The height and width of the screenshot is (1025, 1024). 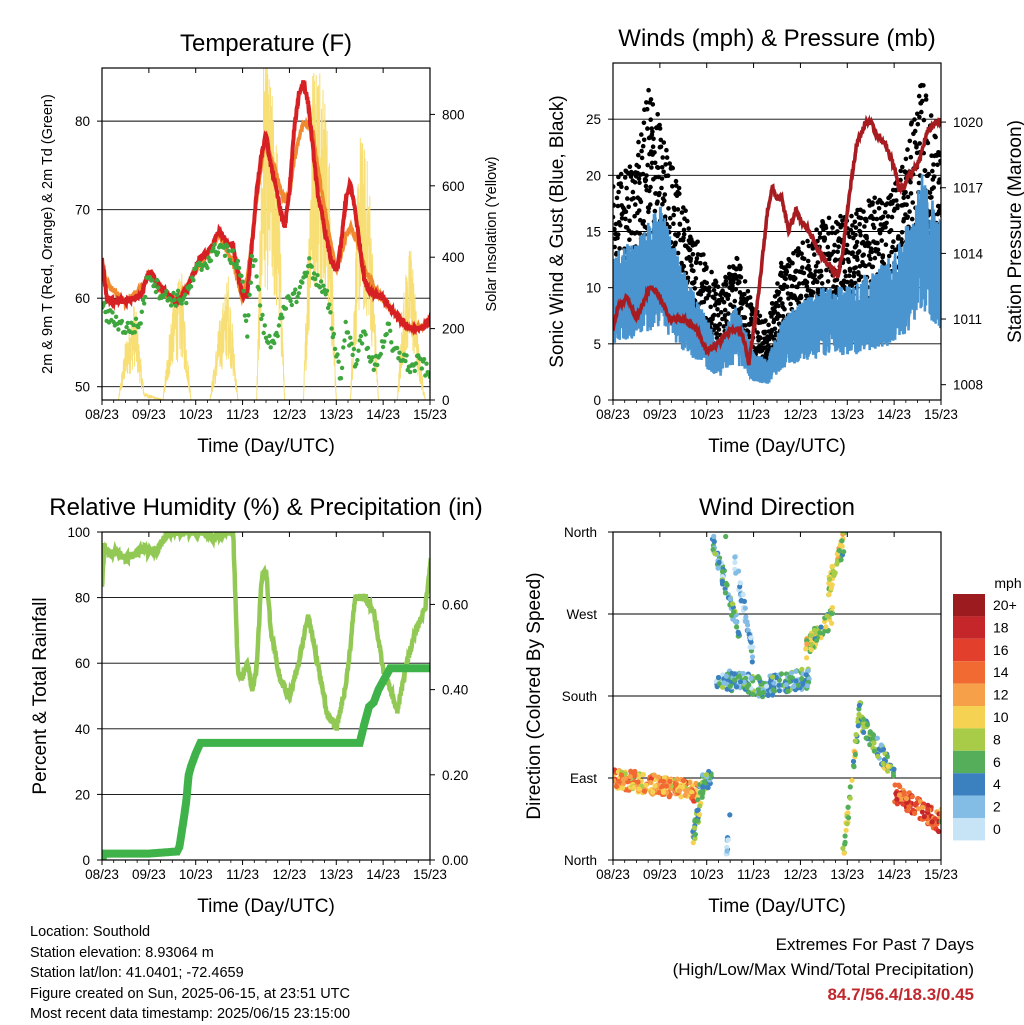 I want to click on y2-tick-label: 1008, so click(x=968, y=385).